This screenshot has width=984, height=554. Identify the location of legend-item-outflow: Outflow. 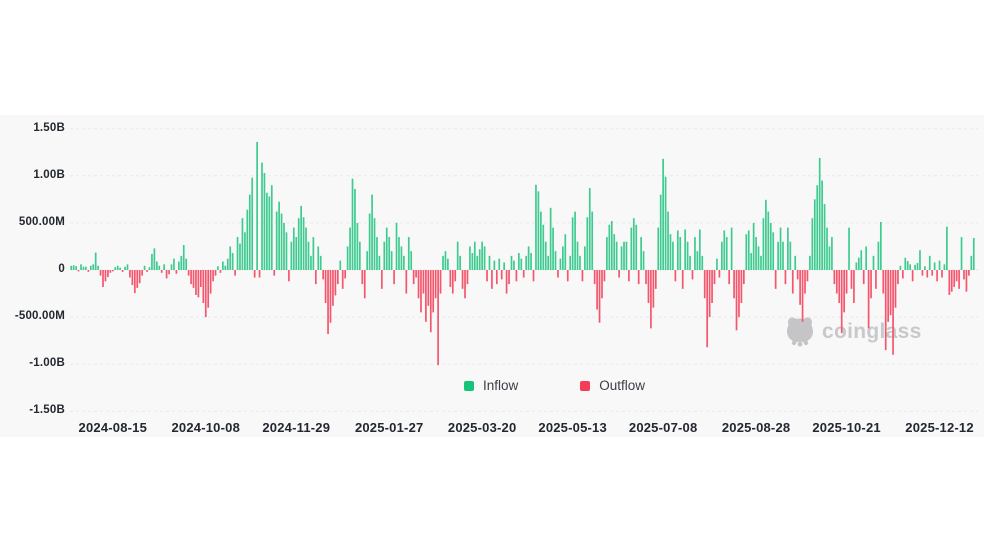
(612, 385).